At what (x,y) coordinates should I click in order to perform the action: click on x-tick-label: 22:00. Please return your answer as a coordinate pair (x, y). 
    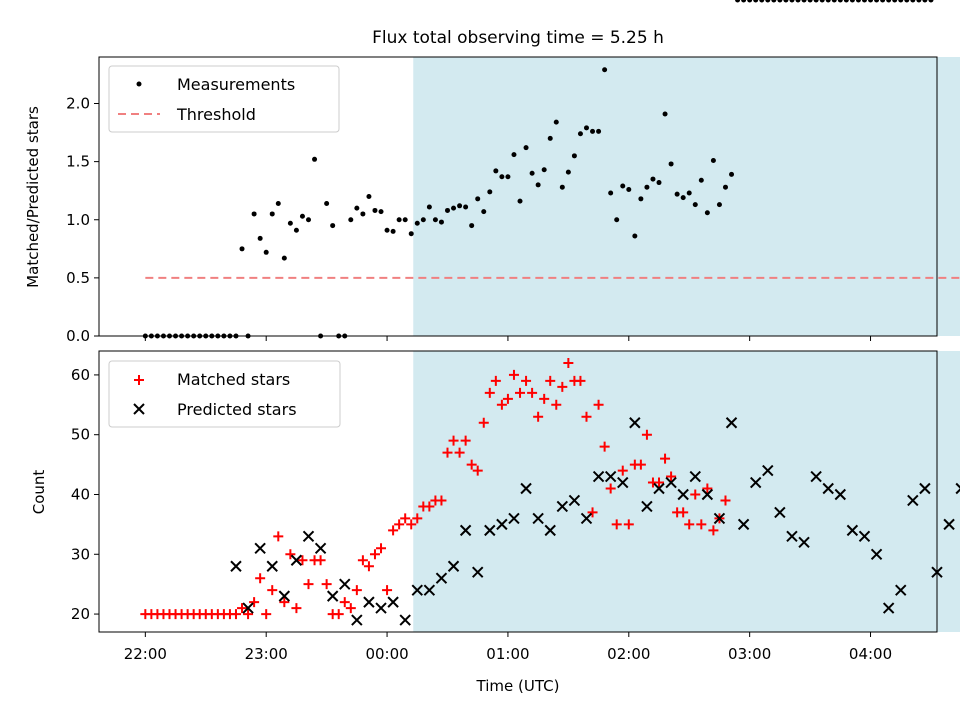
    Looking at the image, I should click on (145, 654).